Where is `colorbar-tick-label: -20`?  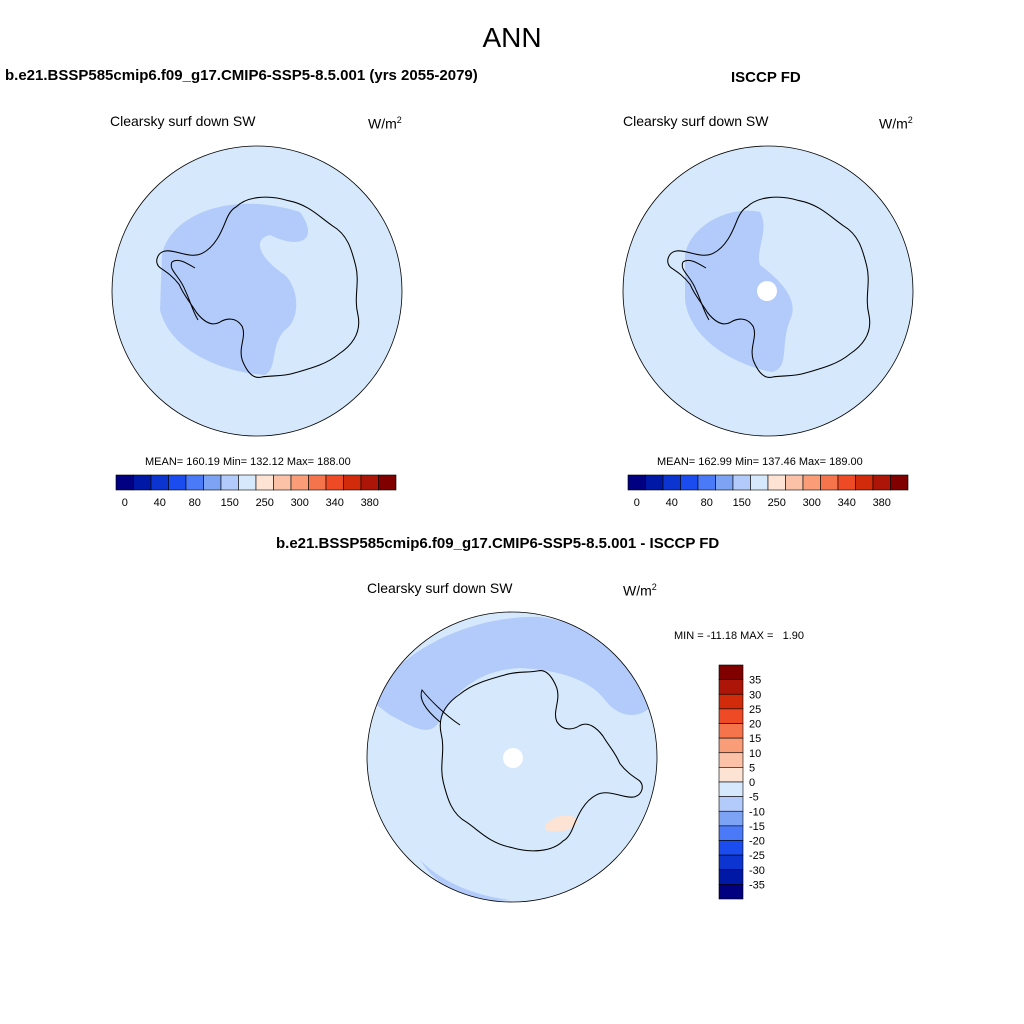 colorbar-tick-label: -20 is located at coordinates (757, 842).